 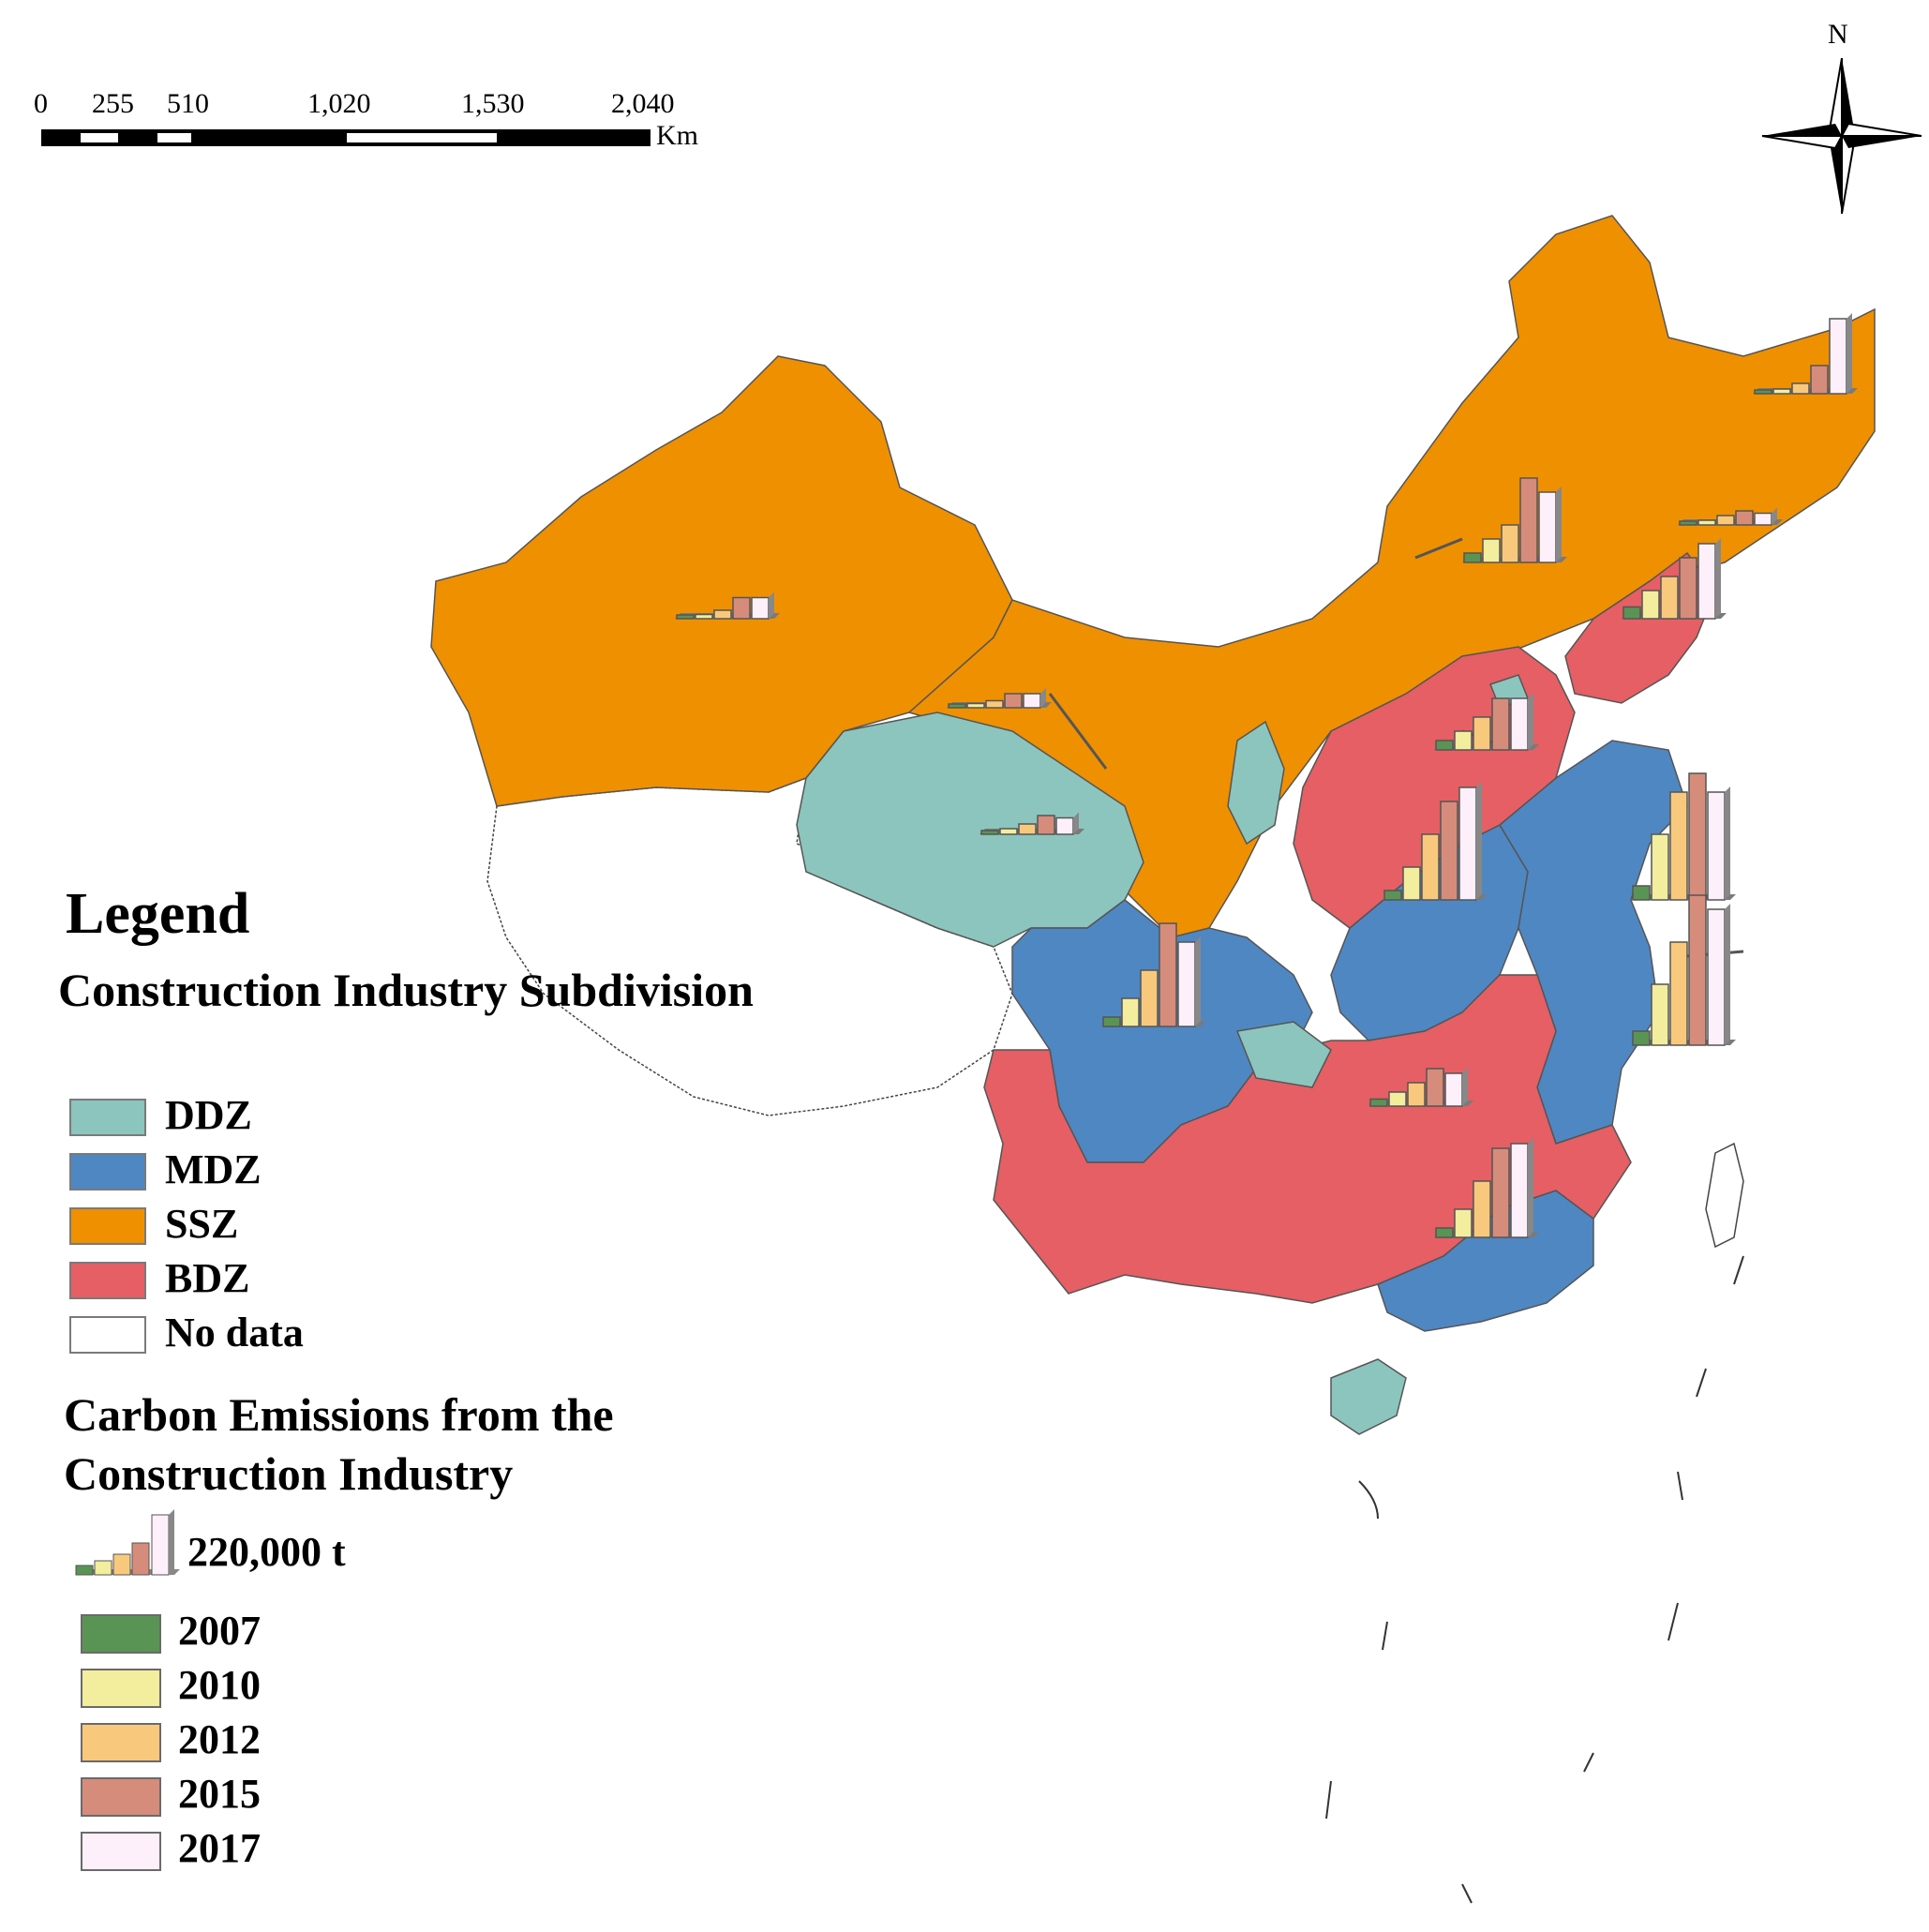 What do you see at coordinates (219, 1794) in the screenshot?
I see `label-2015: 2015` at bounding box center [219, 1794].